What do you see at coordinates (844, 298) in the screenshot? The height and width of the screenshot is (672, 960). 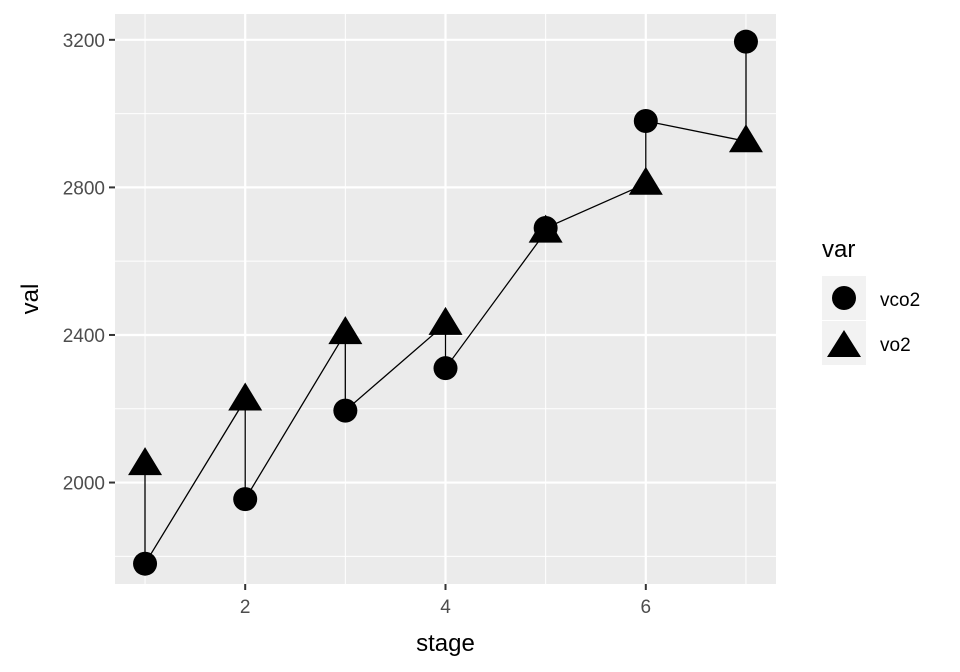 I see `legend-key-vco2-circle` at bounding box center [844, 298].